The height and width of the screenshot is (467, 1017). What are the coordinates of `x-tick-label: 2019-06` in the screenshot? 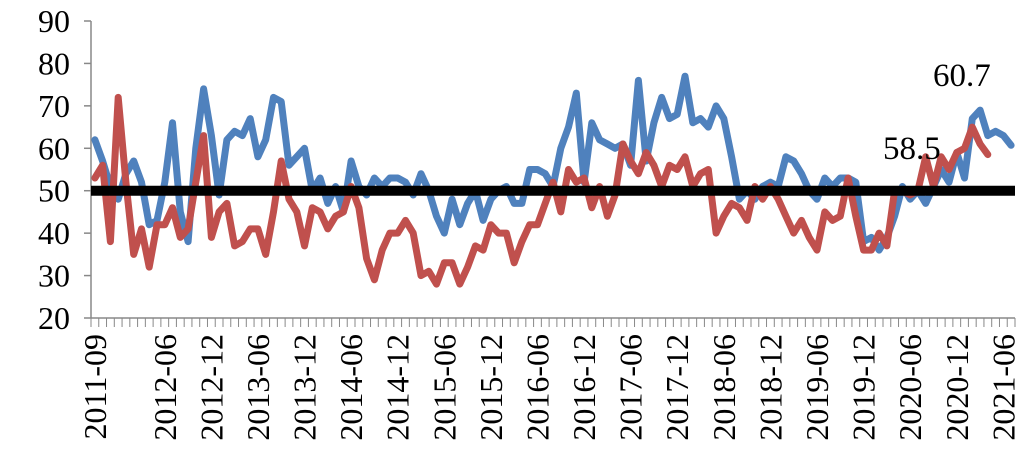 It's located at (817, 387).